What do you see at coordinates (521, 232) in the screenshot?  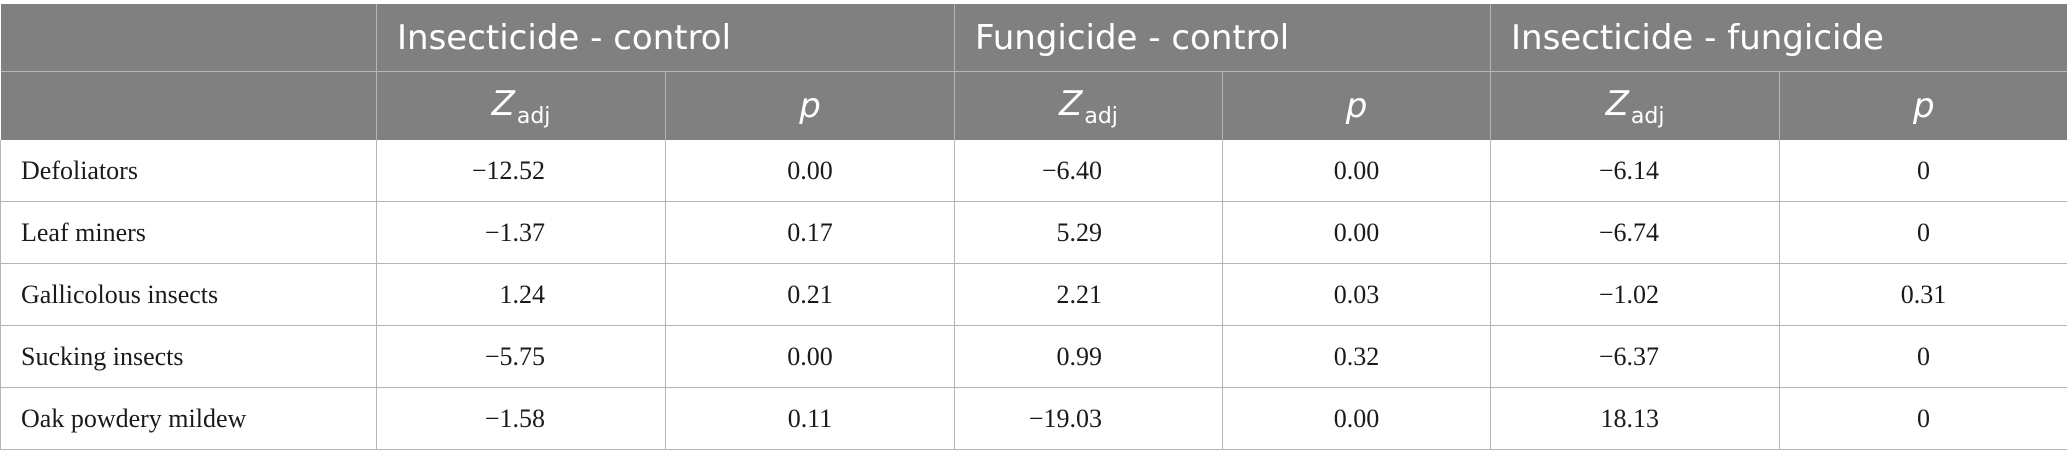 I see `cell-z-insecticide-control: −1.37` at bounding box center [521, 232].